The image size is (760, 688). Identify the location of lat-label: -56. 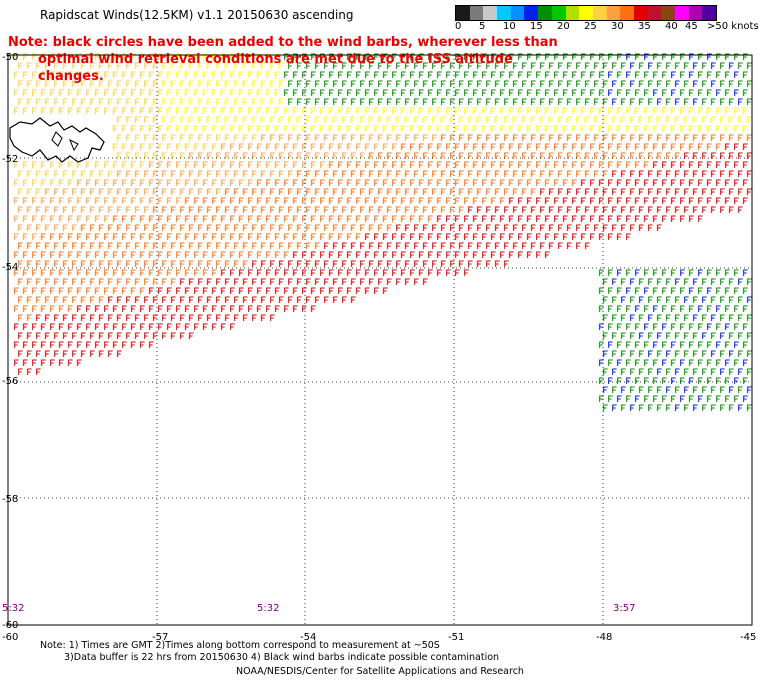
(10, 381).